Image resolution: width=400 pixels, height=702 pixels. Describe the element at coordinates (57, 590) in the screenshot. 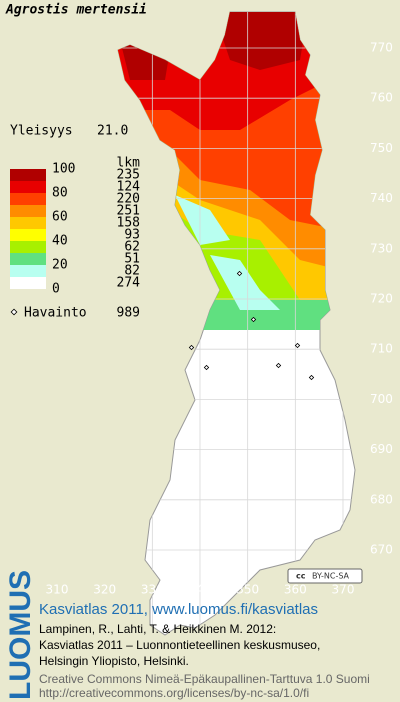

I see `x-tick-label: 310` at that location.